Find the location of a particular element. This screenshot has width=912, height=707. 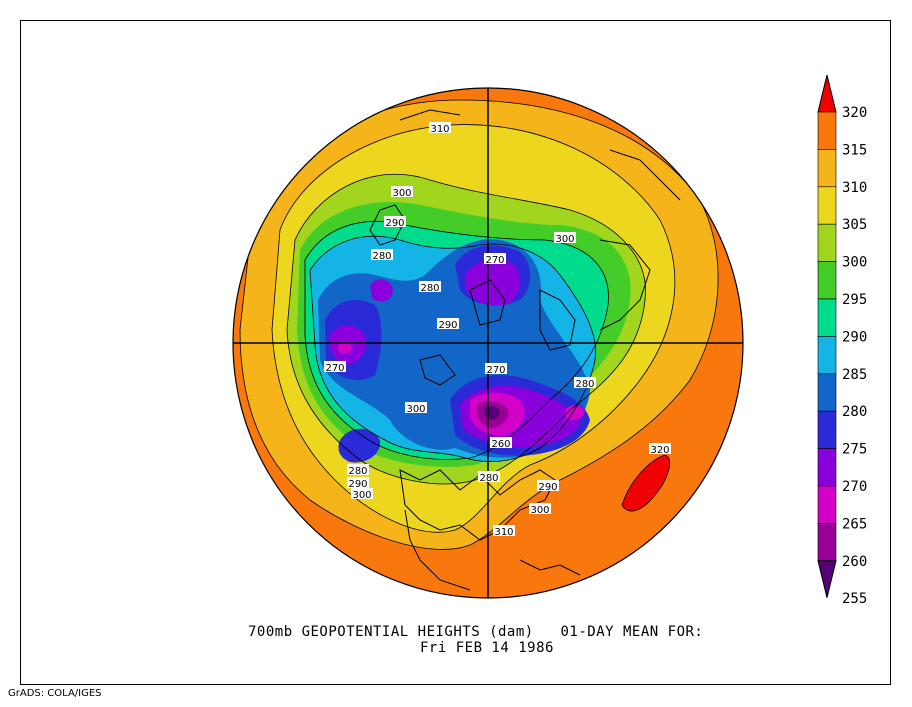

colorbar-tick-label: 265 is located at coordinates (854, 524).